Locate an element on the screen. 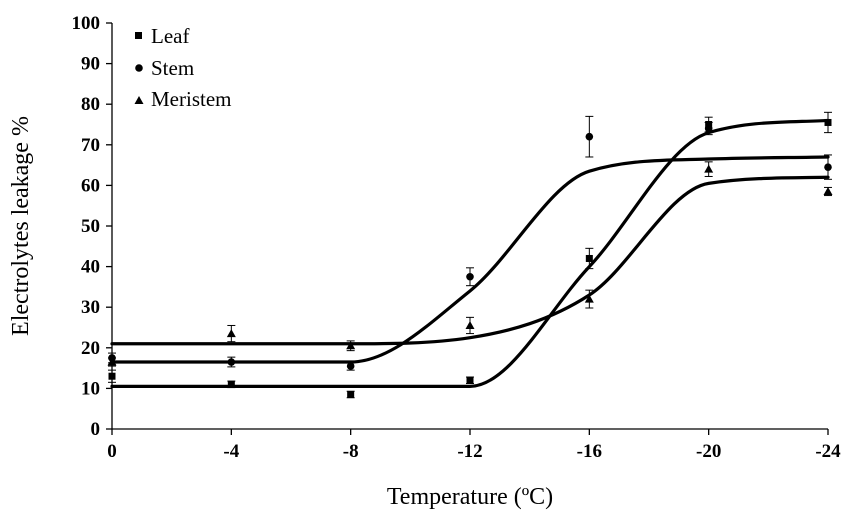  legend-item-leaf: Leaf is located at coordinates (162, 36).